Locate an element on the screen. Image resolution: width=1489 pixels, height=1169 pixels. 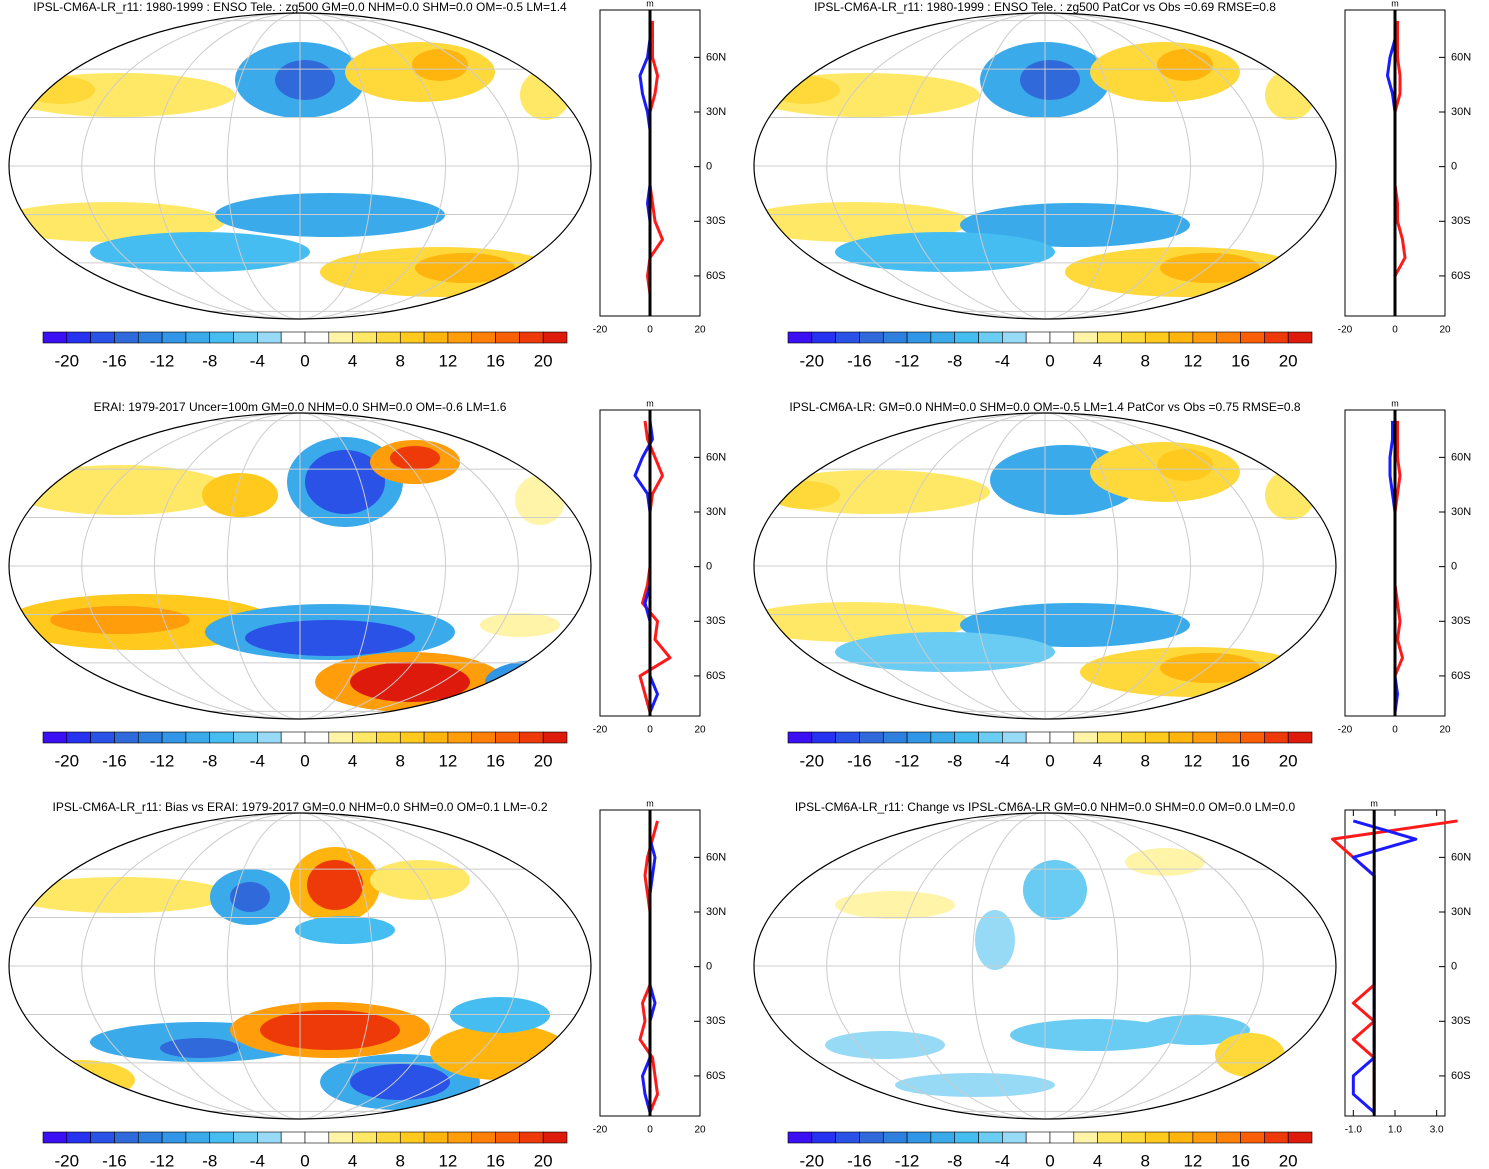
x-tick-label: 3.0 is located at coordinates (1437, 1130).